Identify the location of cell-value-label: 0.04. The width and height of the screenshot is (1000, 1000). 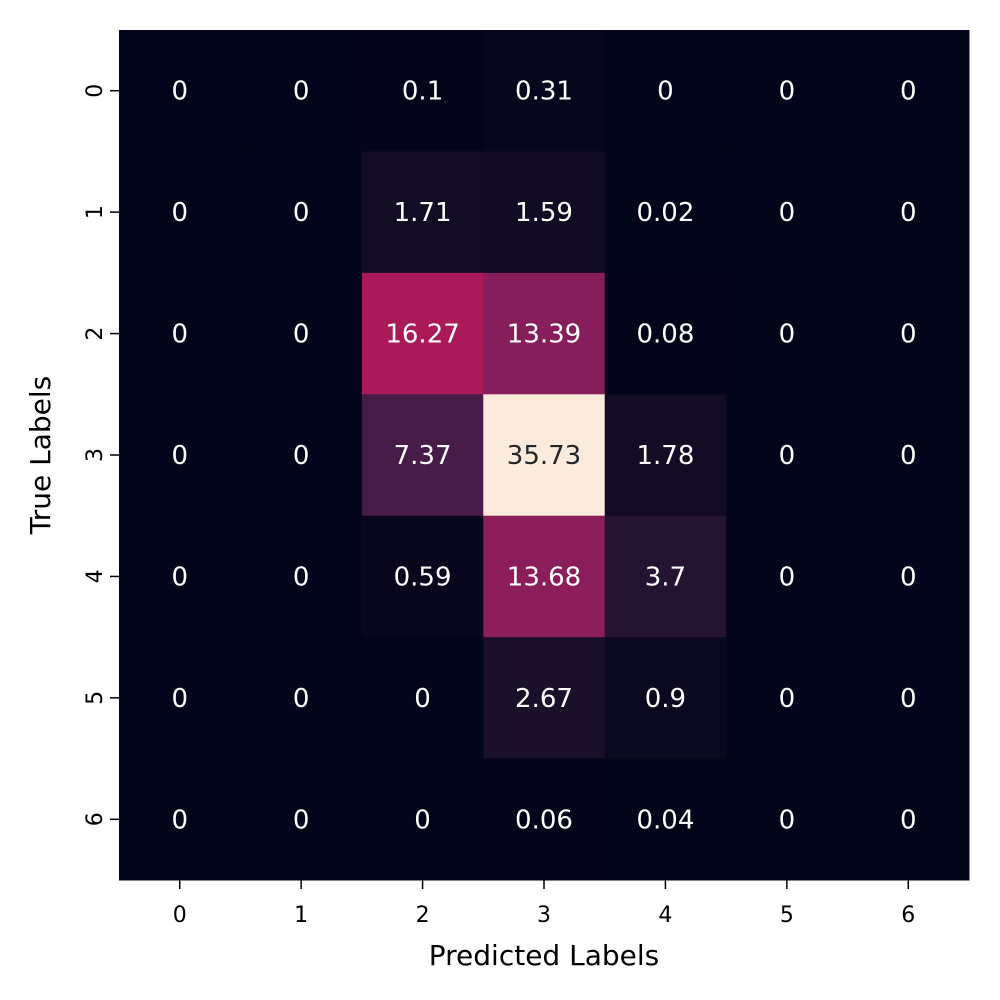
(665, 820).